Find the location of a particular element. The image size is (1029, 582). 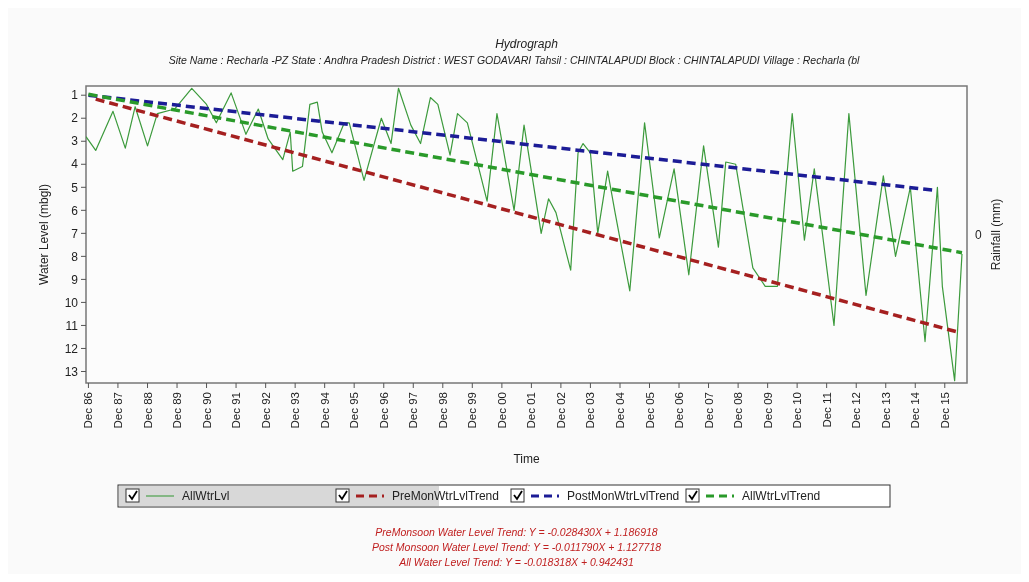

y-tick-label: 6 is located at coordinates (75, 210).